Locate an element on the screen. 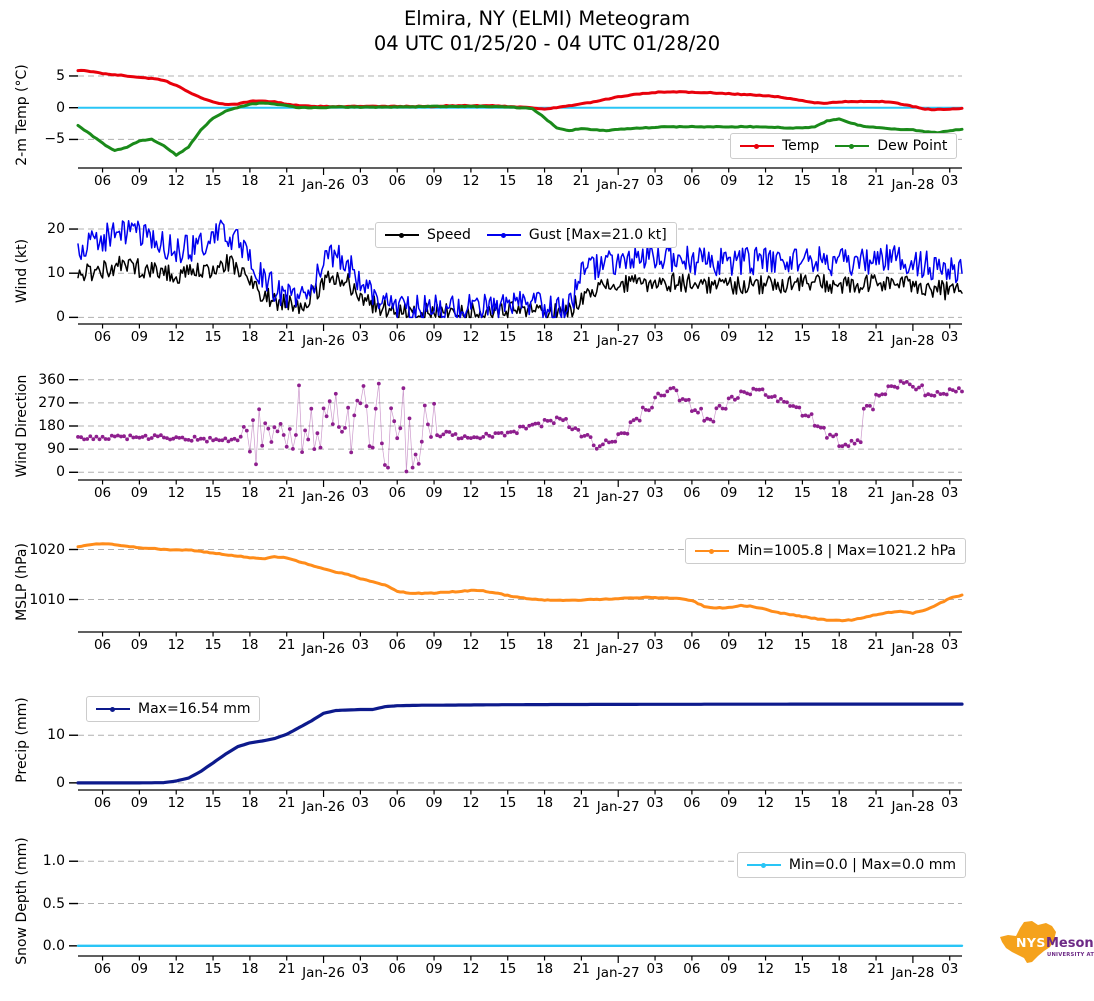  legend-label: Dew Point is located at coordinates (912, 146).